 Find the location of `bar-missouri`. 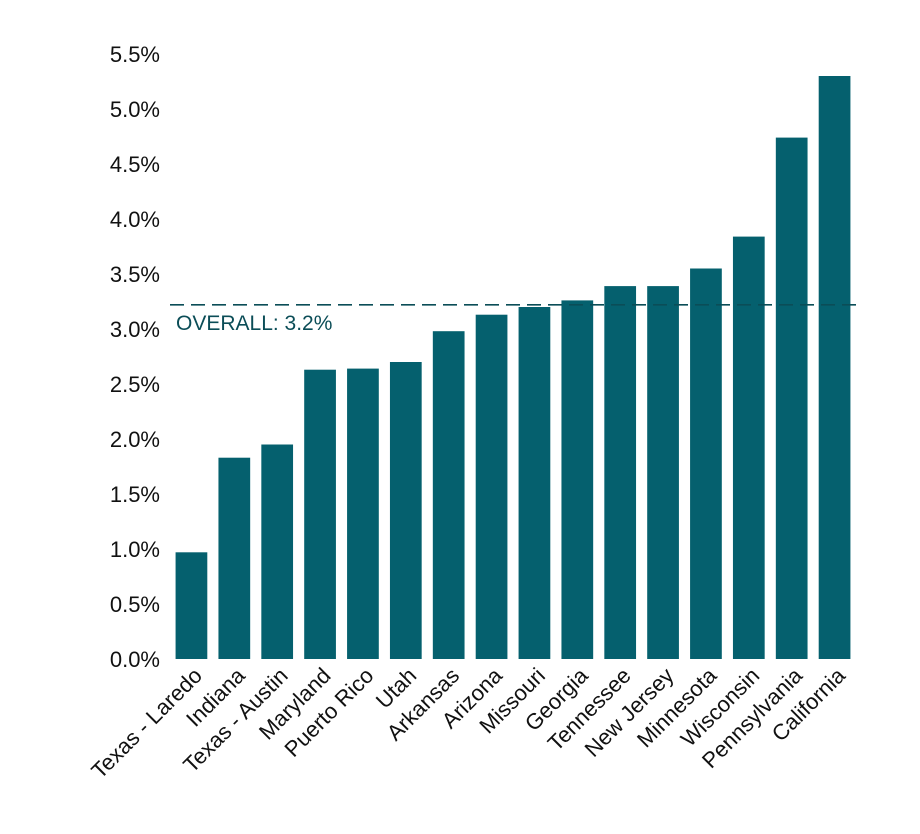

bar-missouri is located at coordinates (534, 483).